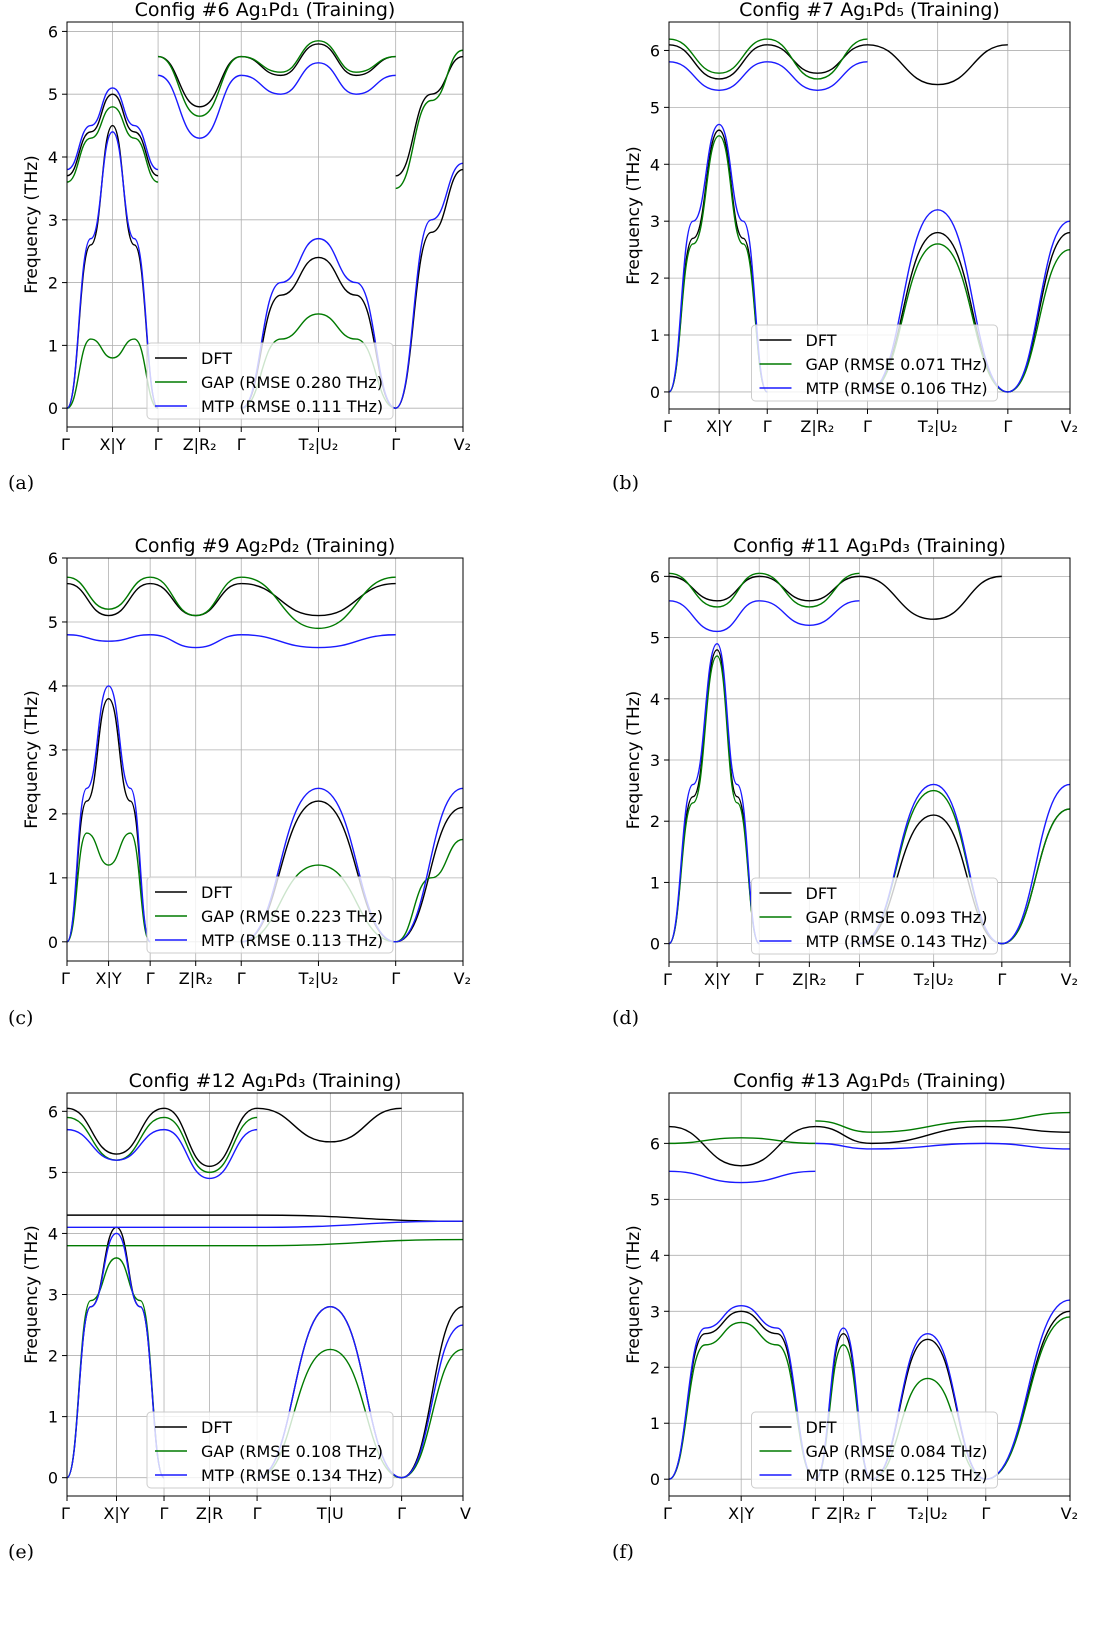  I want to click on chart-title: Config #11 Ag₁Pd₃ (Training), so click(869, 546).